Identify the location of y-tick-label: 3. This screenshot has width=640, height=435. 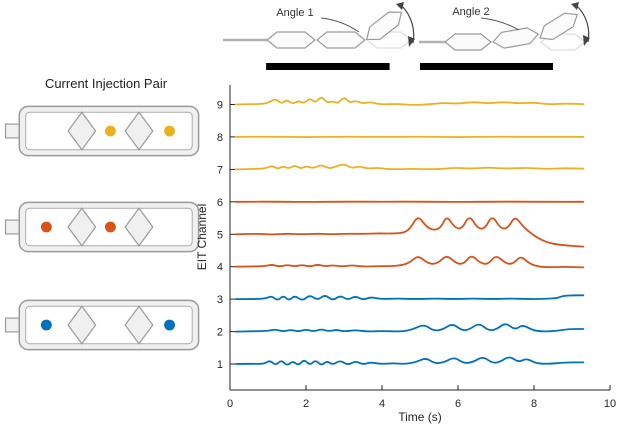
(220, 300).